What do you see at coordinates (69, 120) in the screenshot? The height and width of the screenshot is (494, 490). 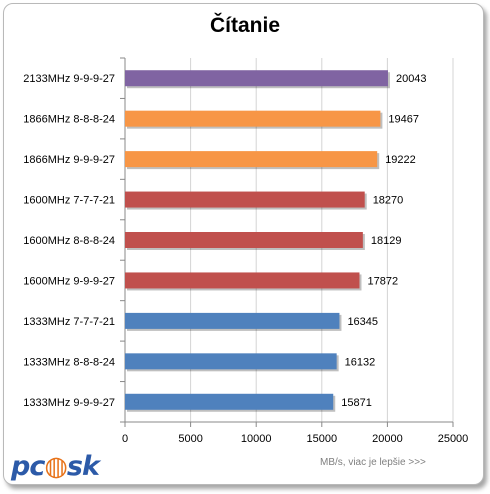 I see `category-label: 1866MHz 8-8-8-24` at bounding box center [69, 120].